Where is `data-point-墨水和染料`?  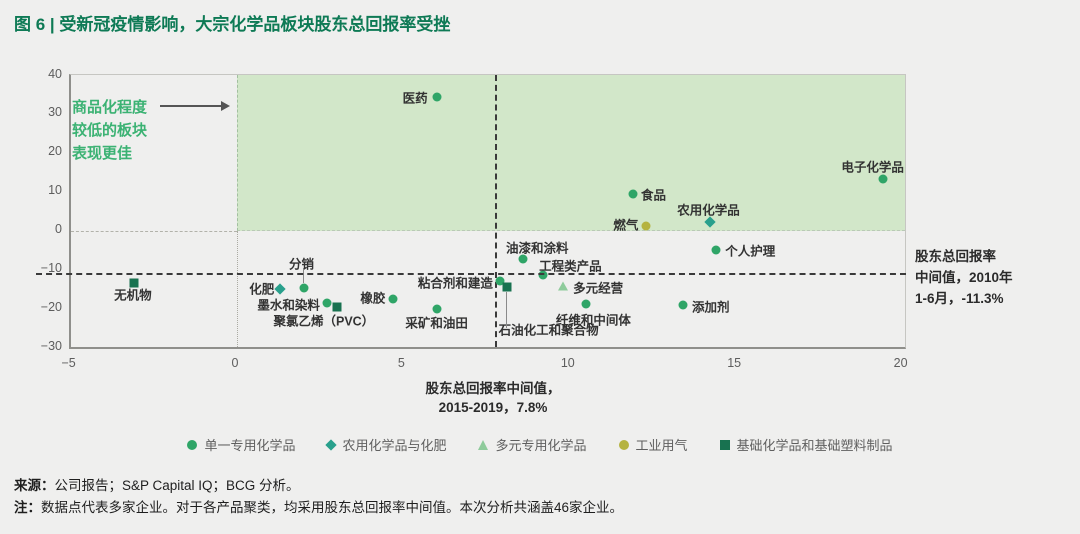 data-point-墨水和染料 is located at coordinates (327, 303).